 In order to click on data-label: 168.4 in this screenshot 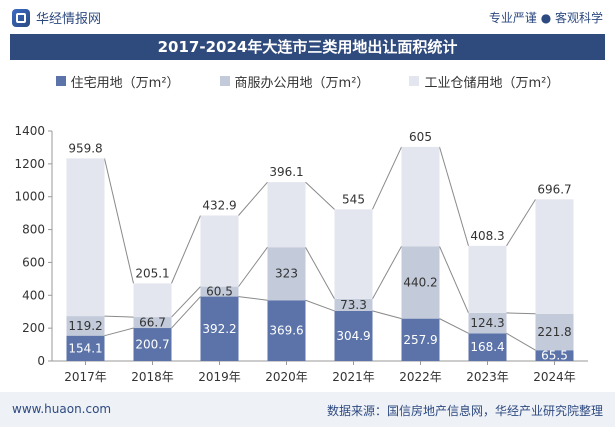, I will do `click(487, 347)`.